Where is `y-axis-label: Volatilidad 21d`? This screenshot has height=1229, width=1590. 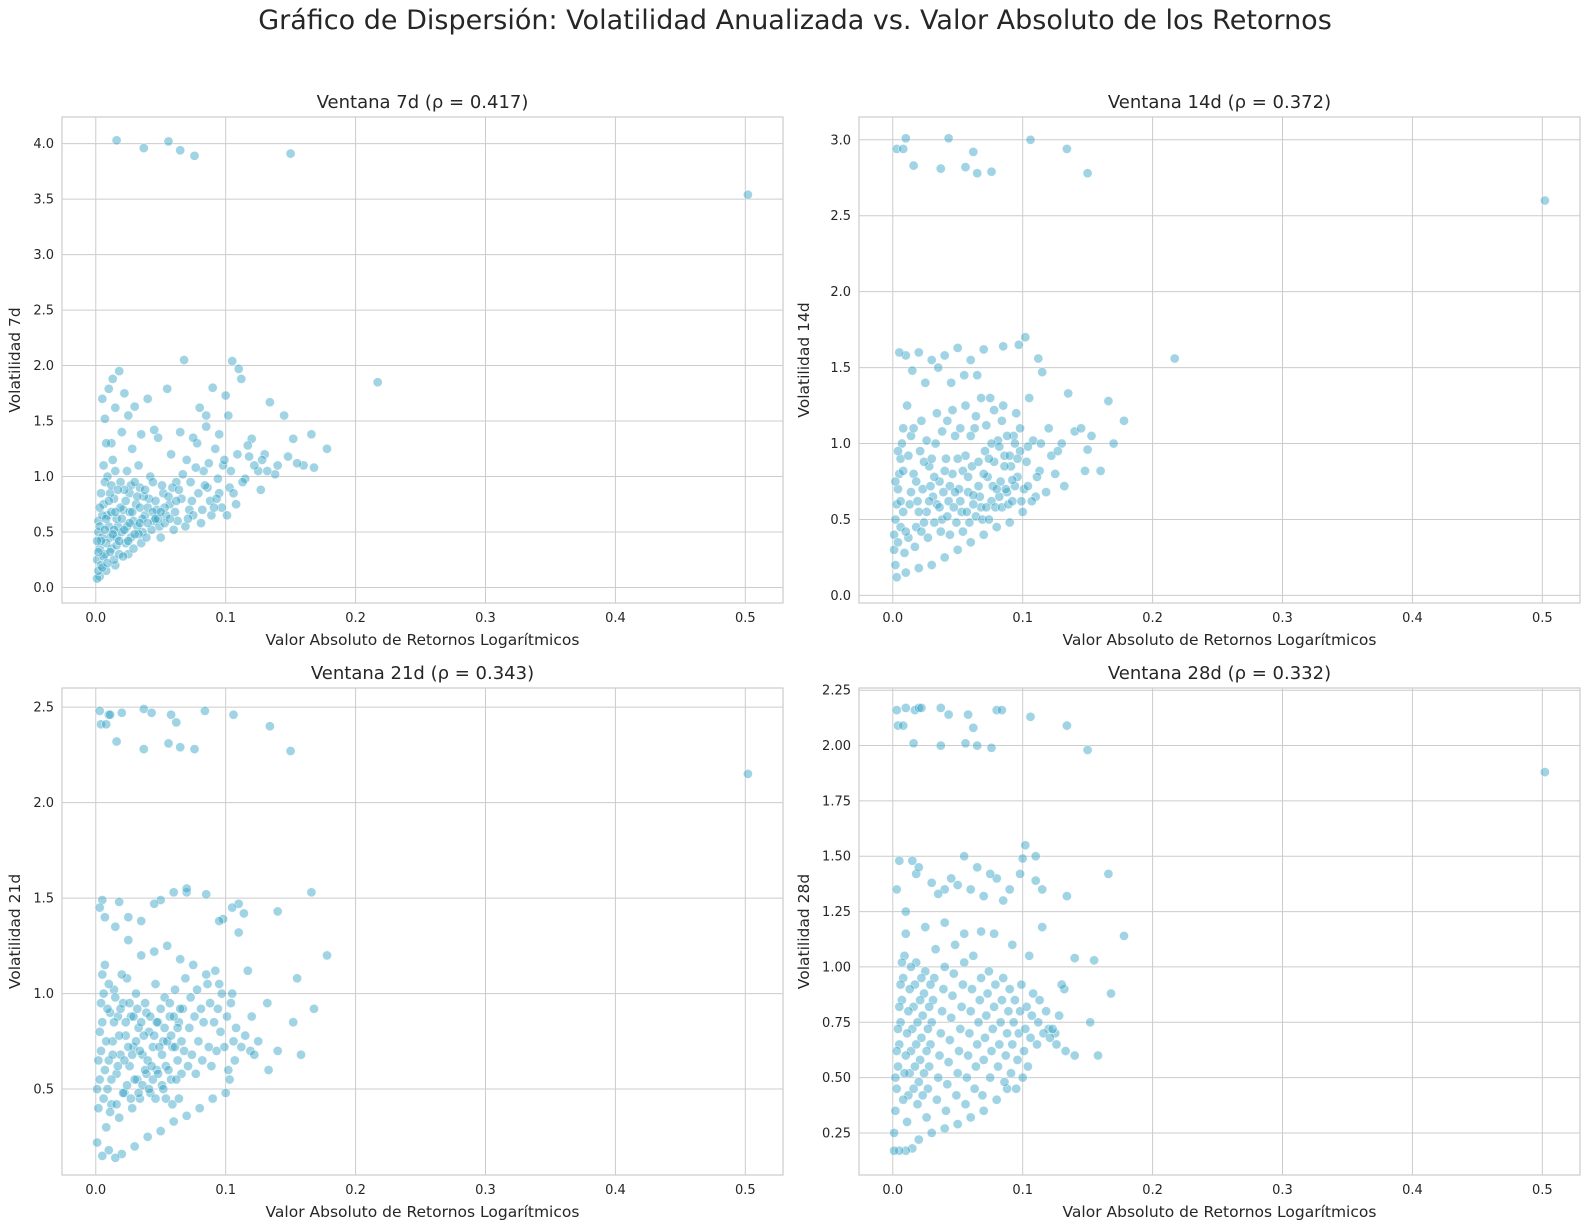
y-axis-label: Volatilidad 21d is located at coordinates (15, 931).